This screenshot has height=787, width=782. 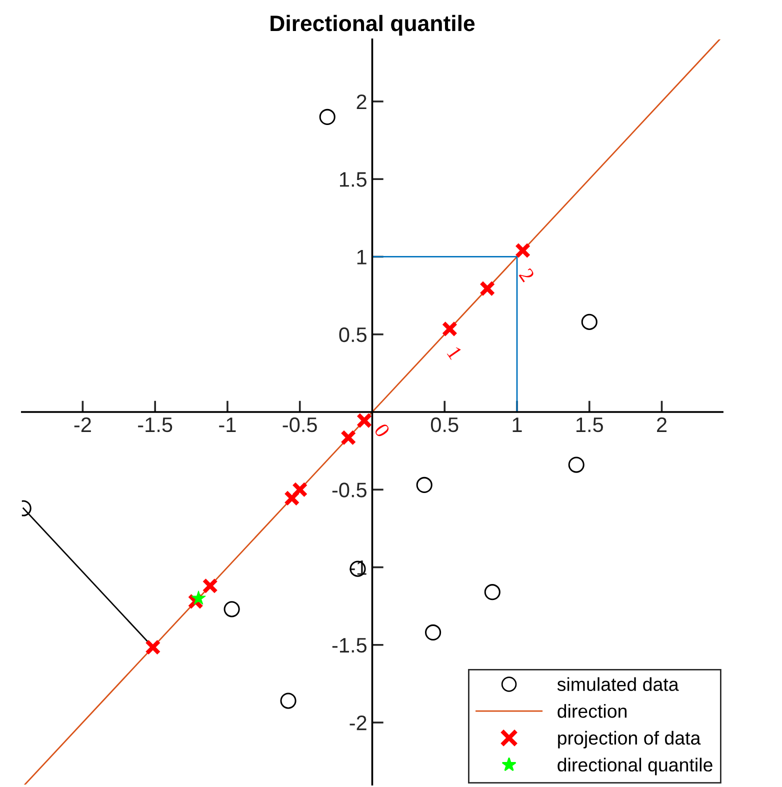 What do you see at coordinates (299, 424) in the screenshot?
I see `x-tick-label: -0.5` at bounding box center [299, 424].